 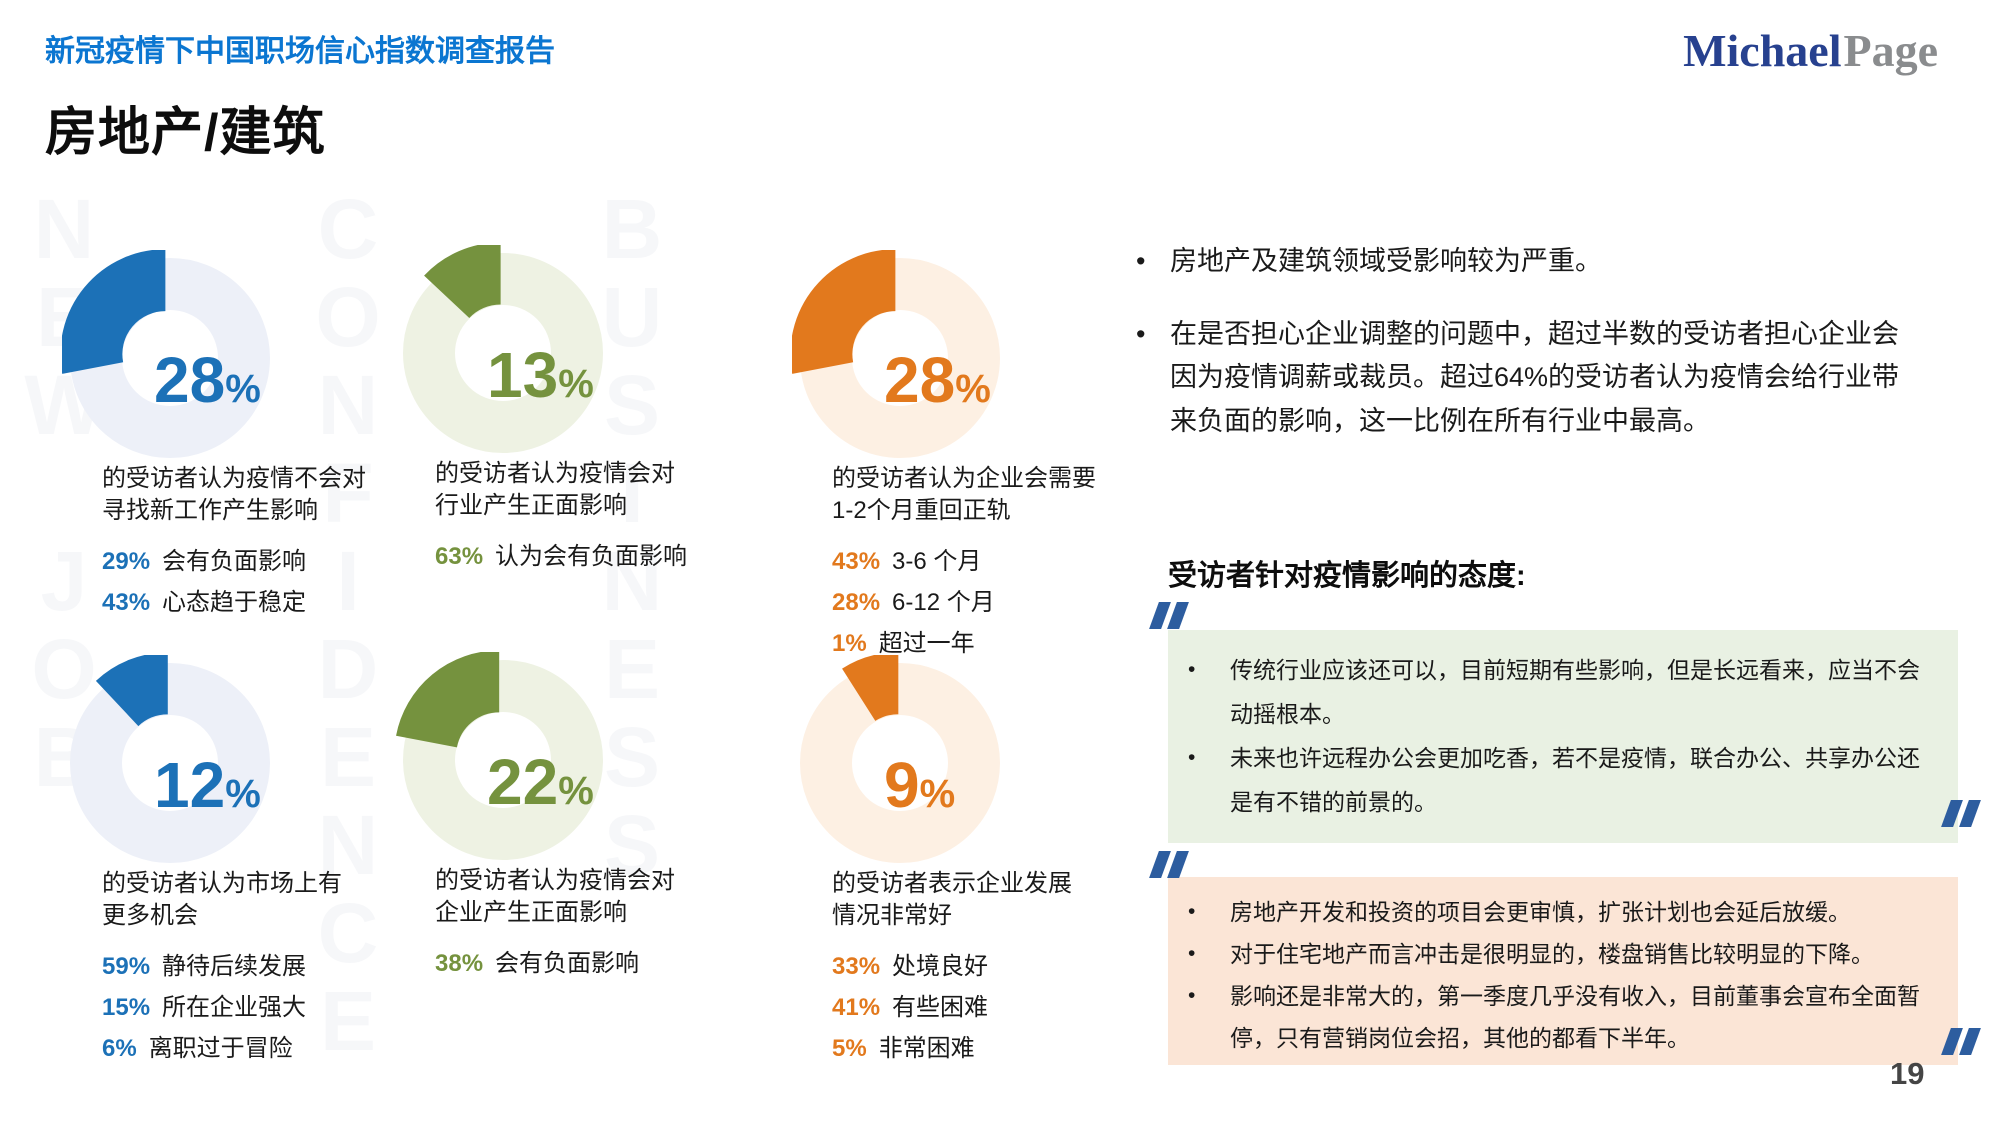 What do you see at coordinates (126, 1007) in the screenshot?
I see `stat-percent: 15%` at bounding box center [126, 1007].